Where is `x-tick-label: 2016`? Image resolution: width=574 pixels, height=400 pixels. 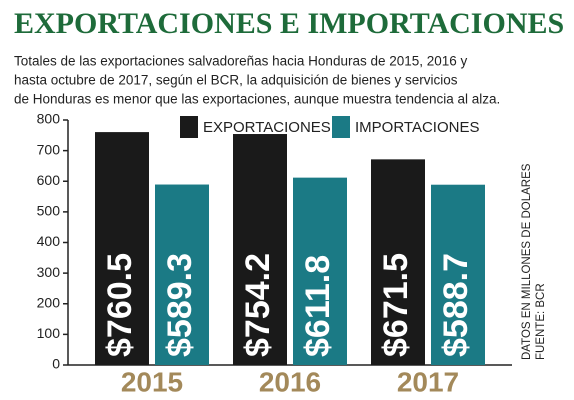 x-tick-label: 2016 is located at coordinates (290, 381).